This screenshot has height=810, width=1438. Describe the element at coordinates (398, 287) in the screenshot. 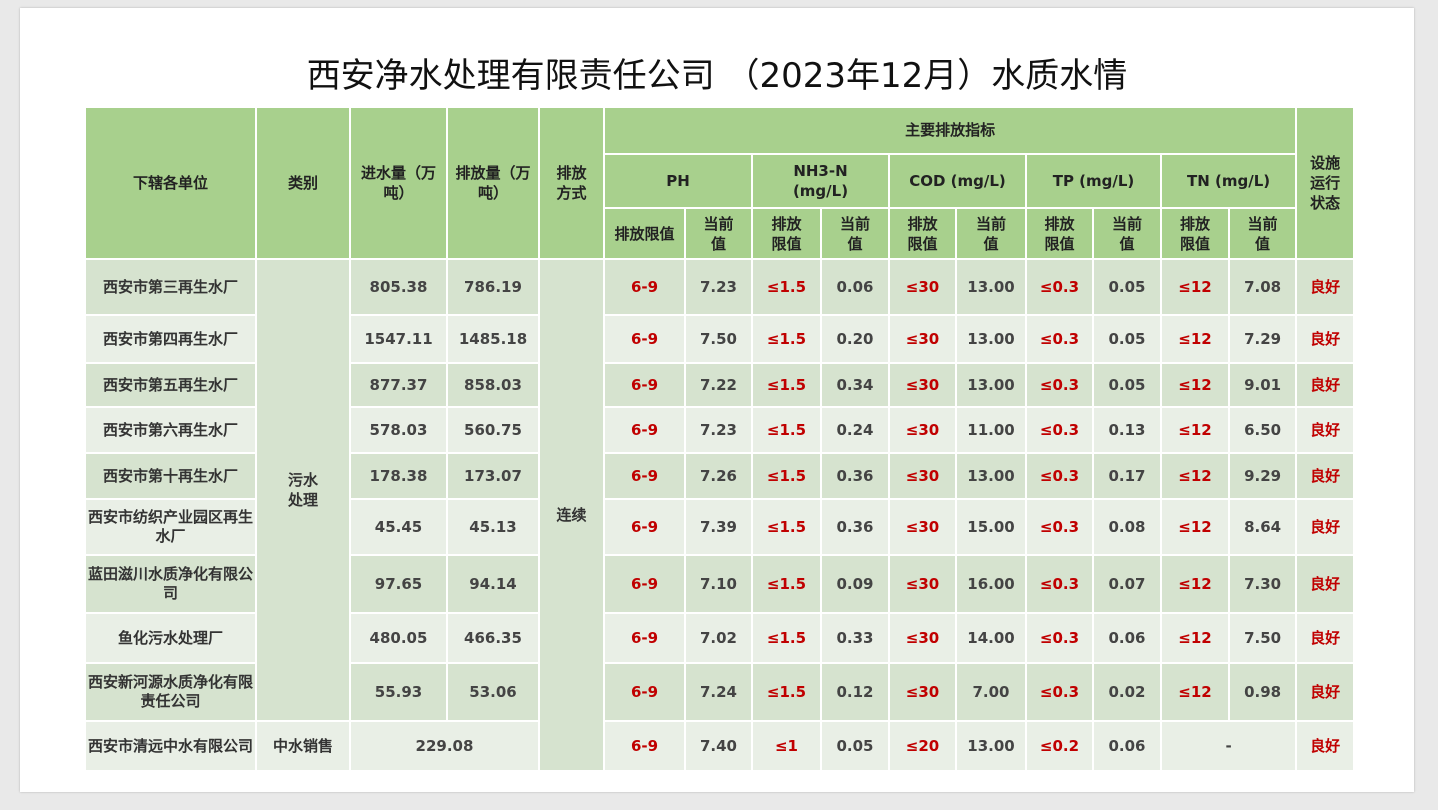

I see `inflow-value: 805.38` at that location.